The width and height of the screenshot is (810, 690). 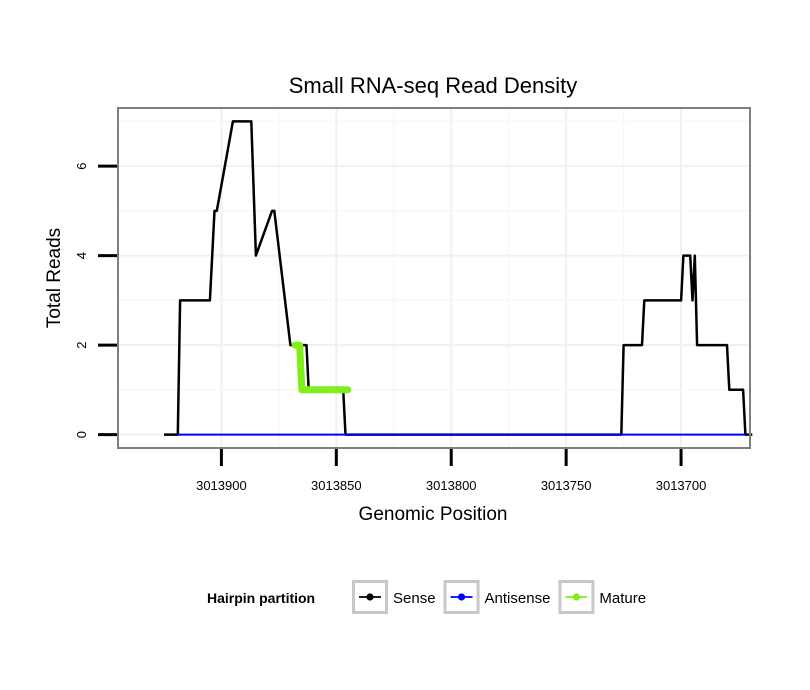 I want to click on y-tick-label: 0, so click(x=81, y=434).